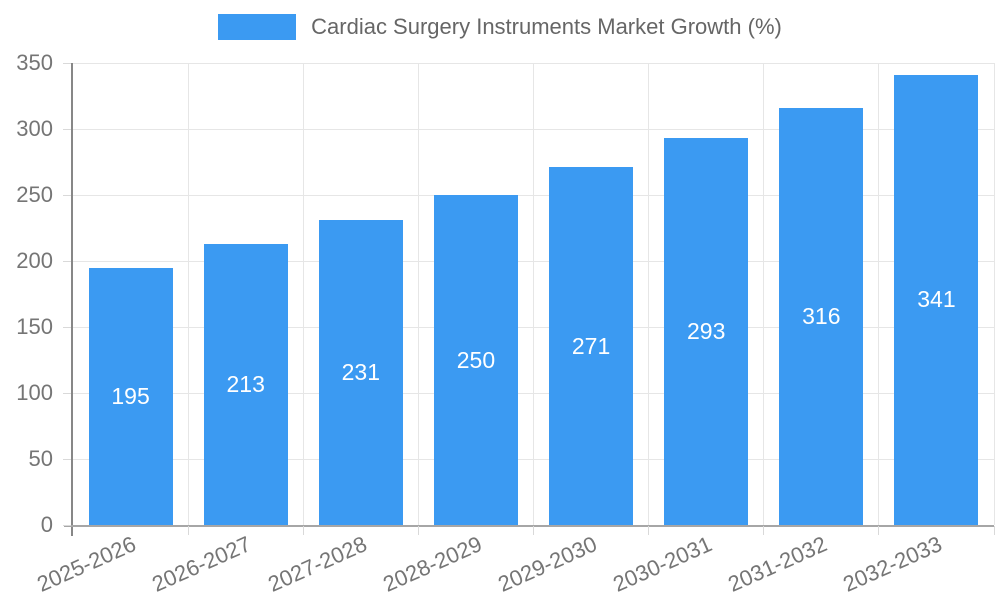 The height and width of the screenshot is (600, 1000). What do you see at coordinates (529, 526) in the screenshot?
I see `x-axis-line` at bounding box center [529, 526].